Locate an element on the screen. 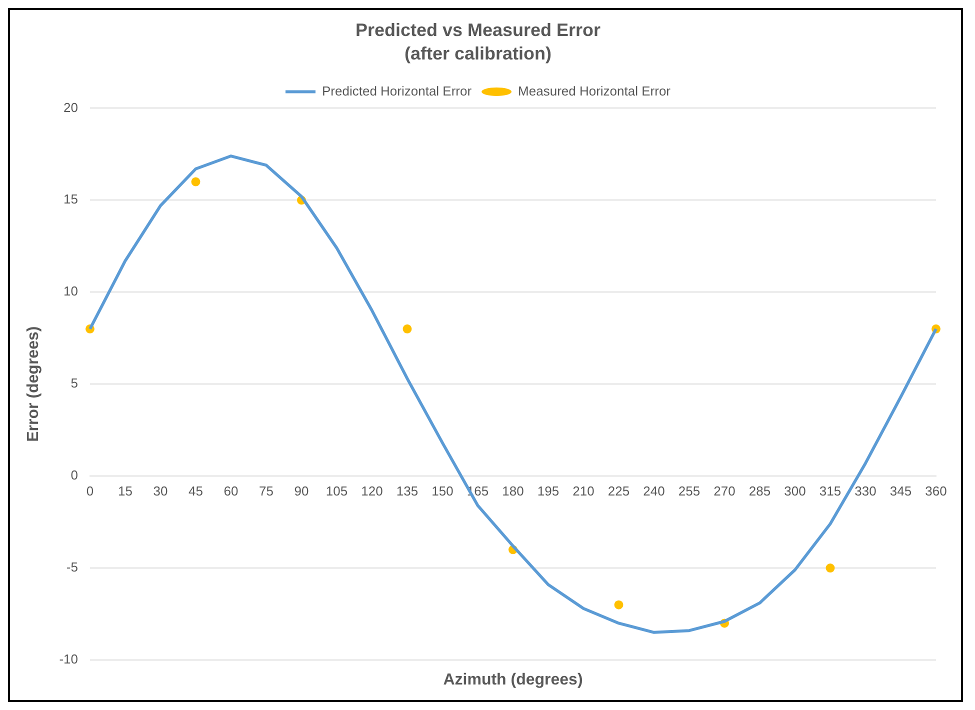  y-axis-title: Error (degrees) is located at coordinates (33, 384).